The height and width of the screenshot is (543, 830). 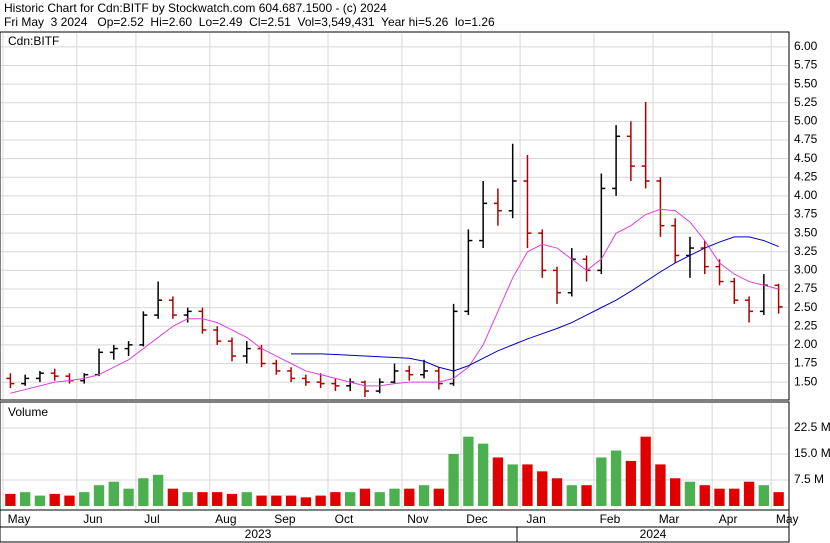 I want to click on volume-label: Volume, so click(x=28, y=412).